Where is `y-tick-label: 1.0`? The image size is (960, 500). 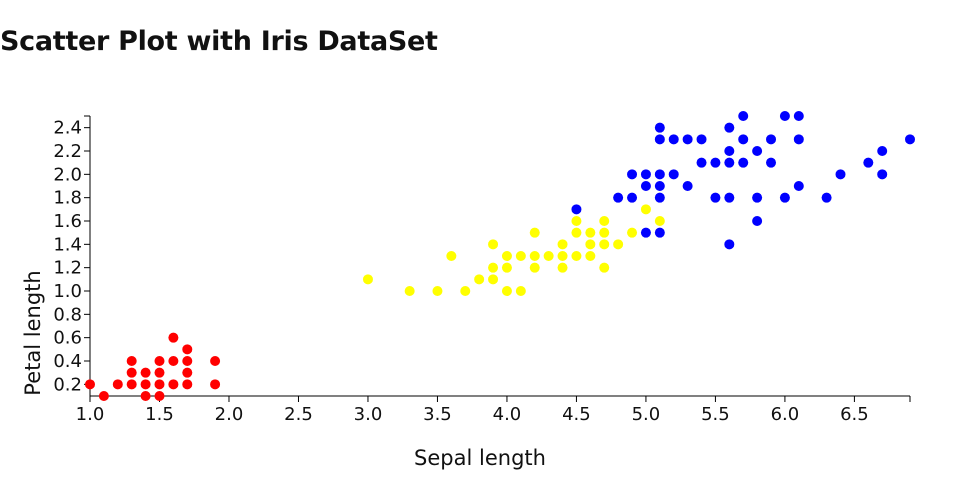
y-tick-label: 1.0 is located at coordinates (67, 291).